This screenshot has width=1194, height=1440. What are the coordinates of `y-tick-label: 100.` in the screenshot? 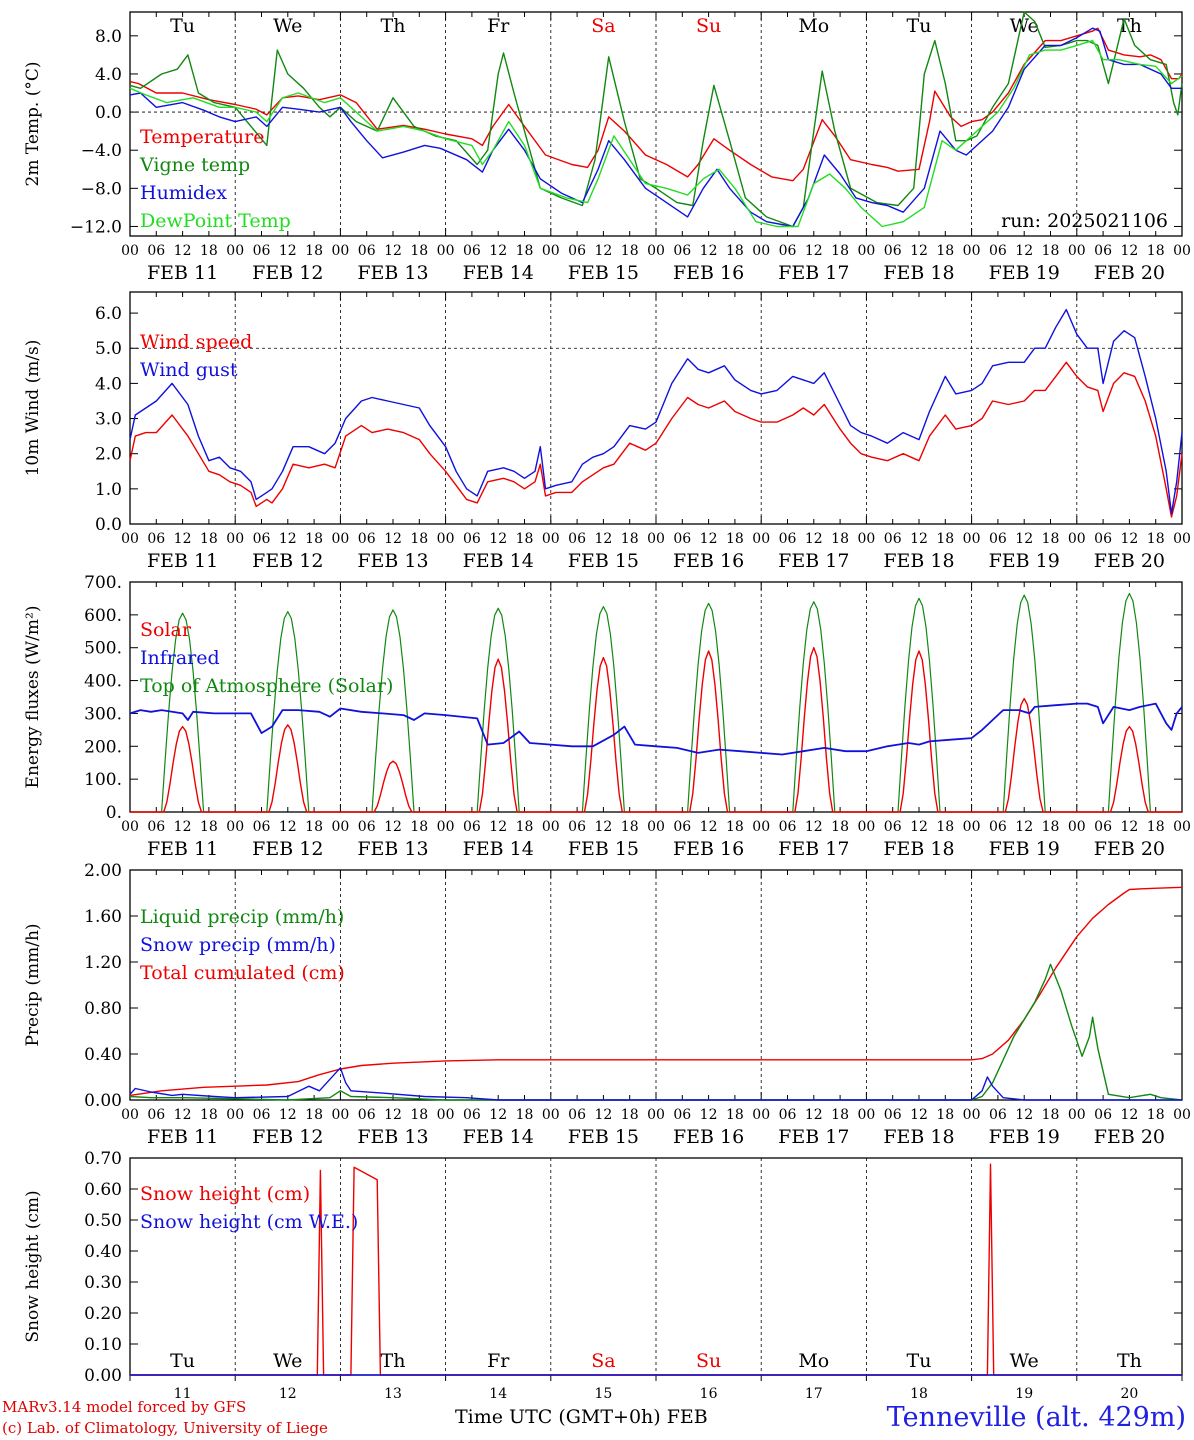 It's located at (103, 780).